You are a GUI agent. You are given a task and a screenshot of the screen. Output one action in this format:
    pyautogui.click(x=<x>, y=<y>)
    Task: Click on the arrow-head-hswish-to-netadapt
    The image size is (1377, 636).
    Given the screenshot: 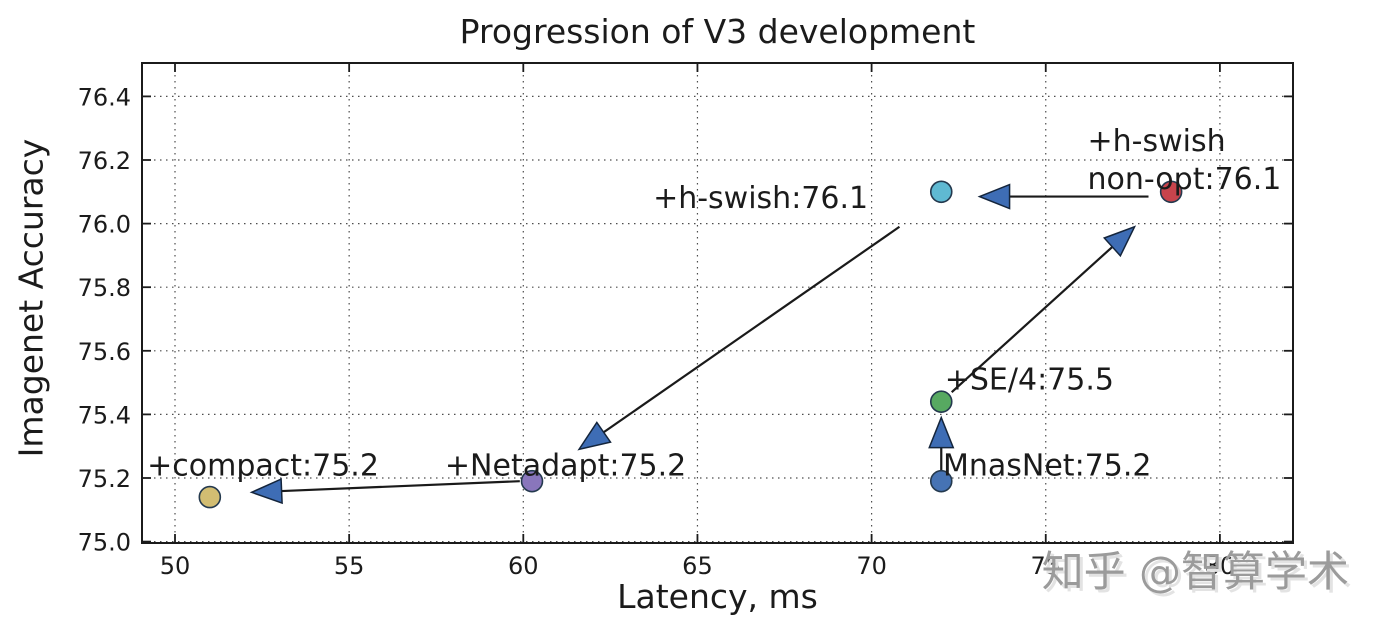 What is the action you would take?
    pyautogui.click(x=594, y=436)
    